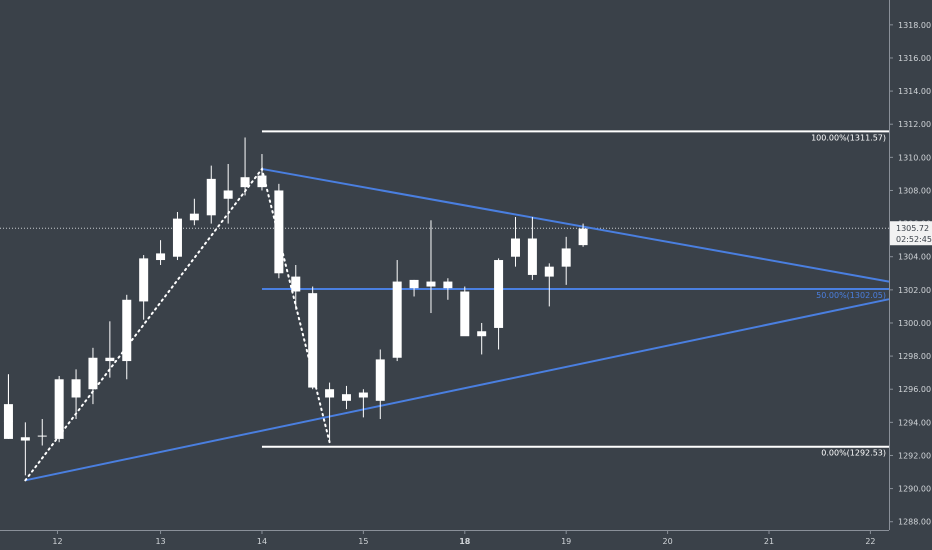 The height and width of the screenshot is (550, 932). Describe the element at coordinates (851, 295) in the screenshot. I see `fib-level-label: 50.00%(1302.05)` at that location.